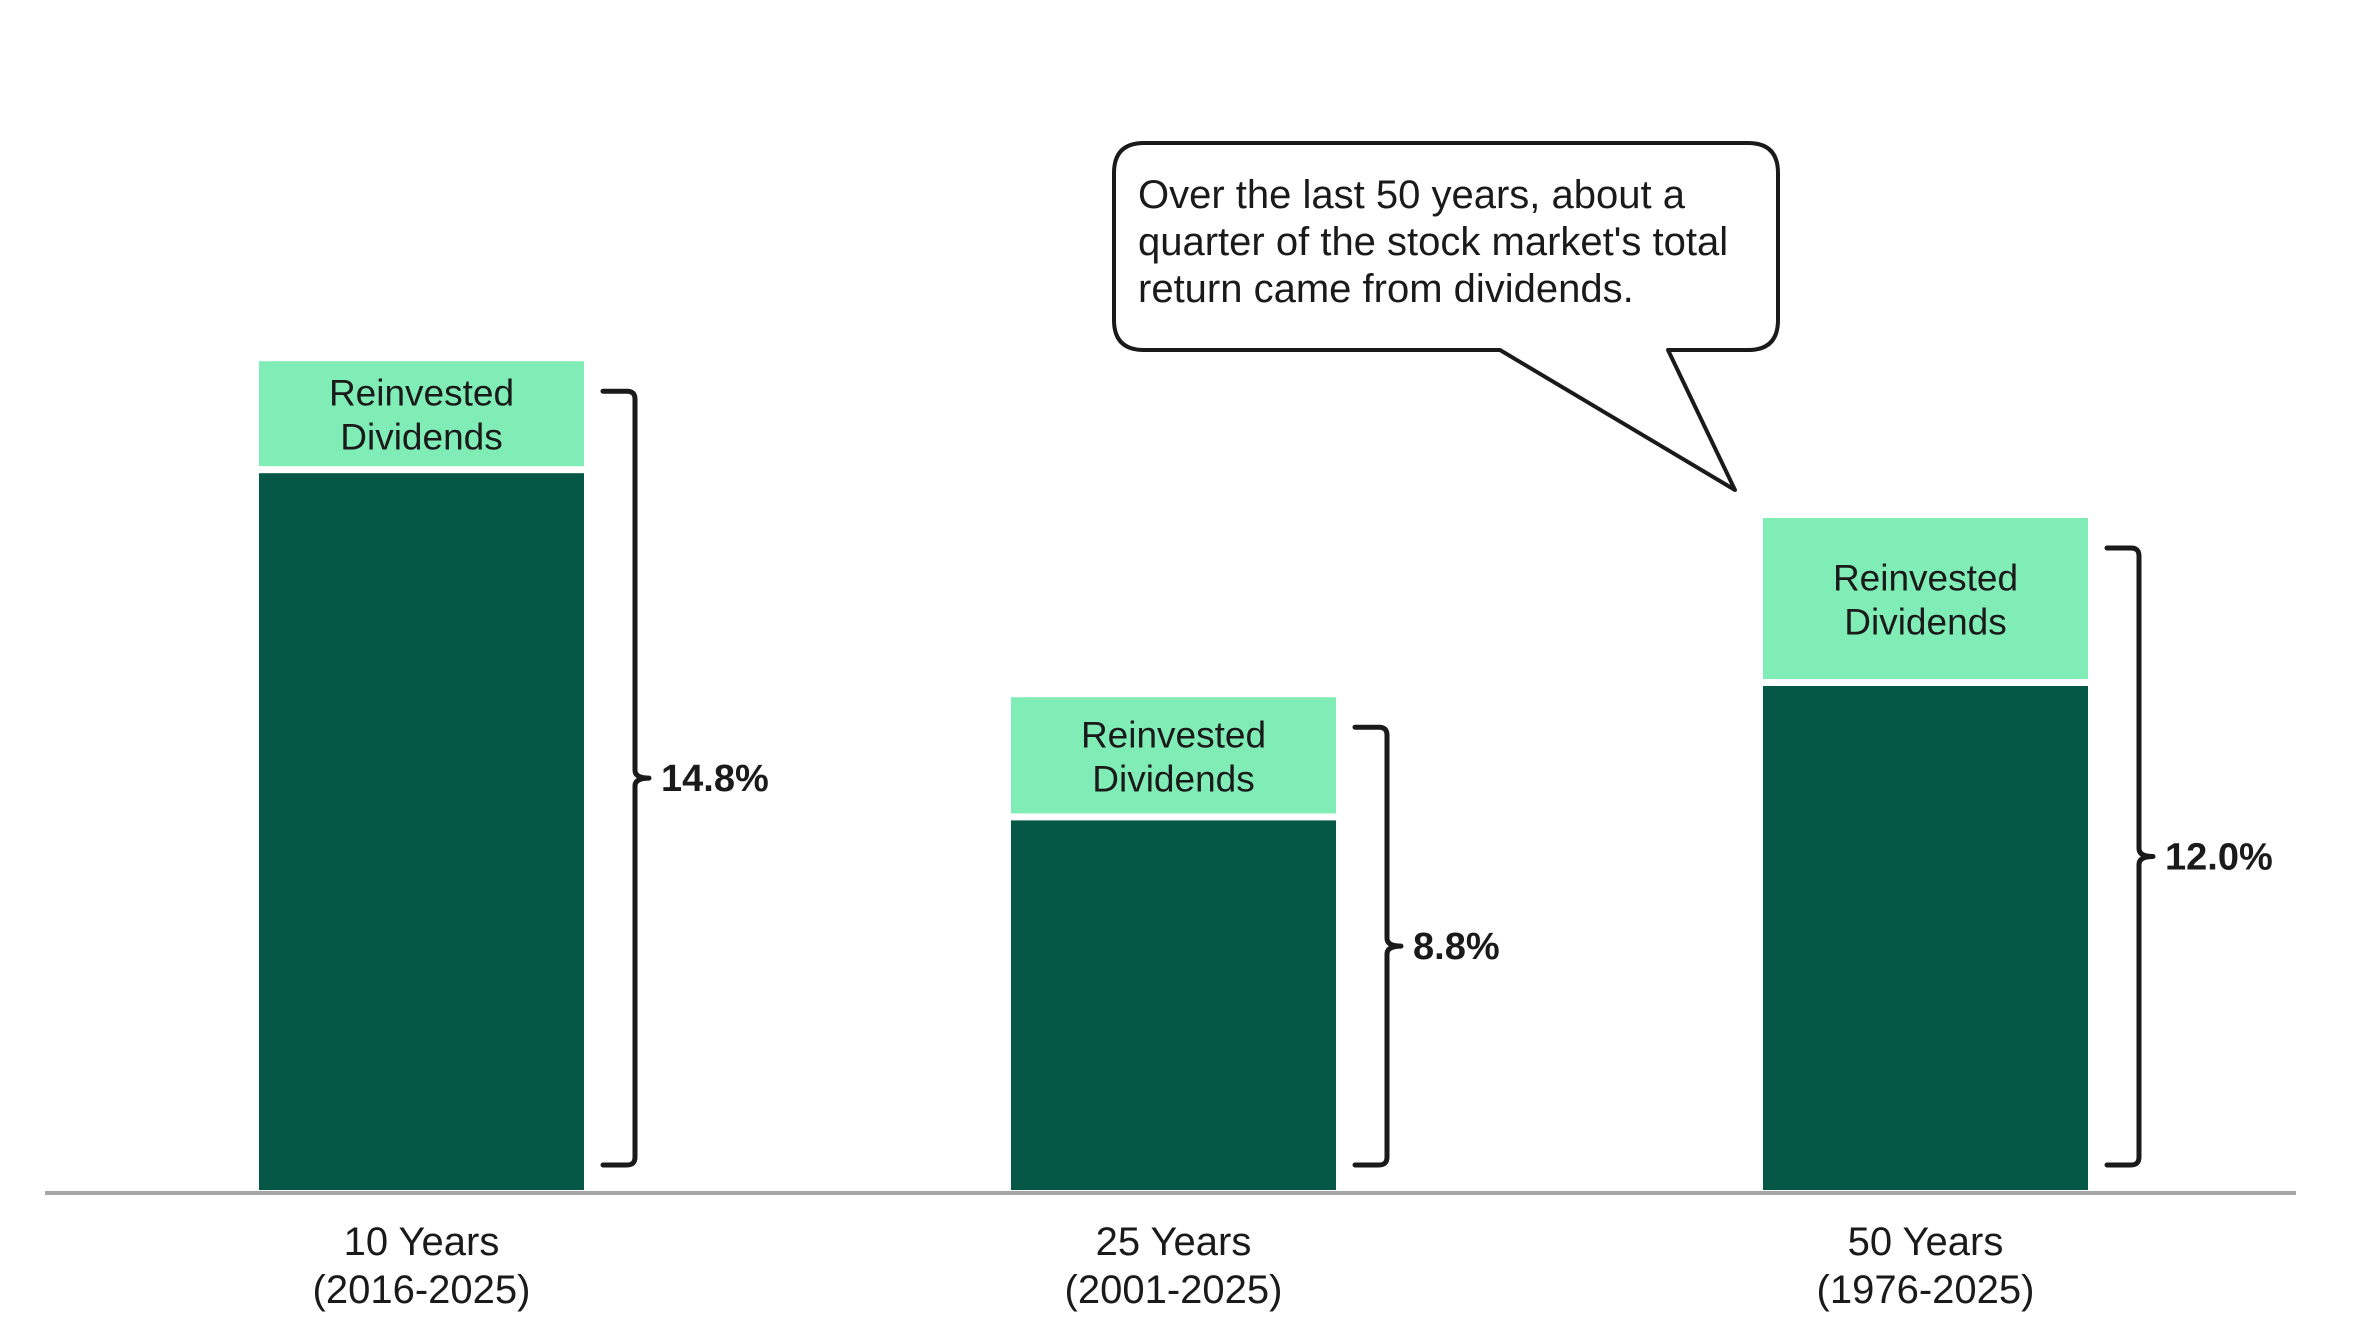 The image size is (2355, 1329). What do you see at coordinates (1456, 947) in the screenshot?
I see `total-return-label: 8.8%` at bounding box center [1456, 947].